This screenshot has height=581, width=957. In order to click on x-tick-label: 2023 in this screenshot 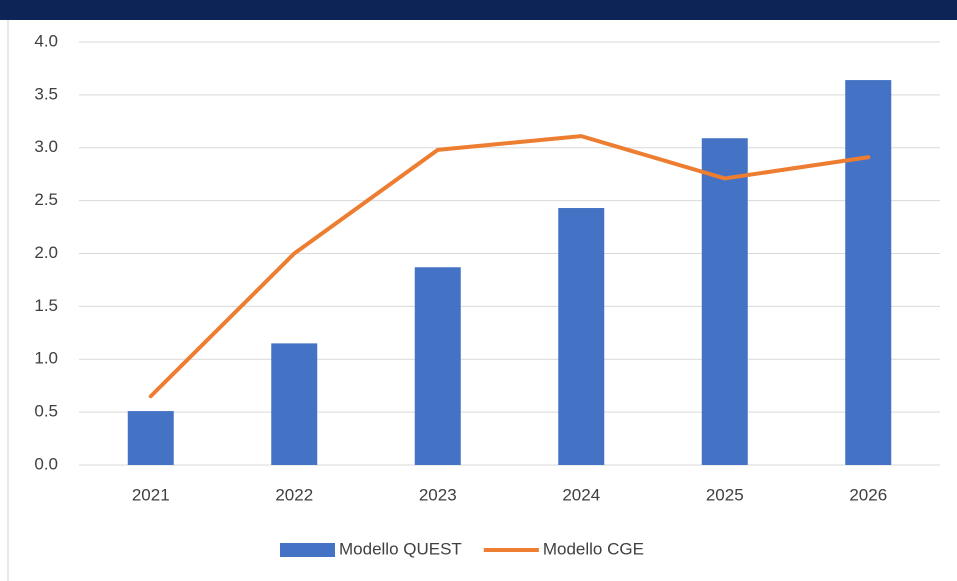, I will do `click(438, 494)`.